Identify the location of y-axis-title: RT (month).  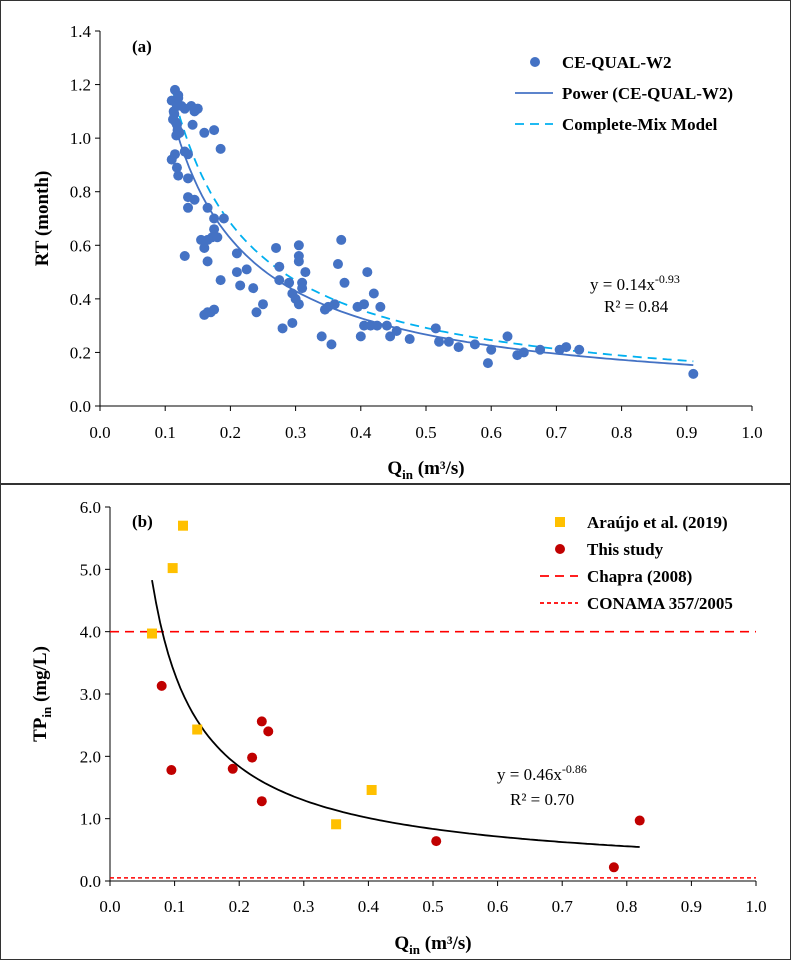
(42, 219).